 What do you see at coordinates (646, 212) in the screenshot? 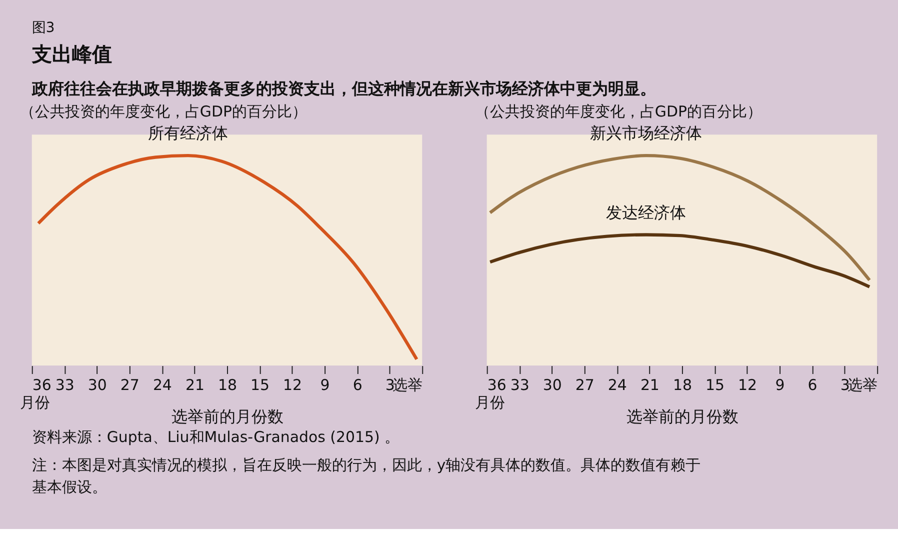
I see `series-label: 发达经济体` at bounding box center [646, 212].